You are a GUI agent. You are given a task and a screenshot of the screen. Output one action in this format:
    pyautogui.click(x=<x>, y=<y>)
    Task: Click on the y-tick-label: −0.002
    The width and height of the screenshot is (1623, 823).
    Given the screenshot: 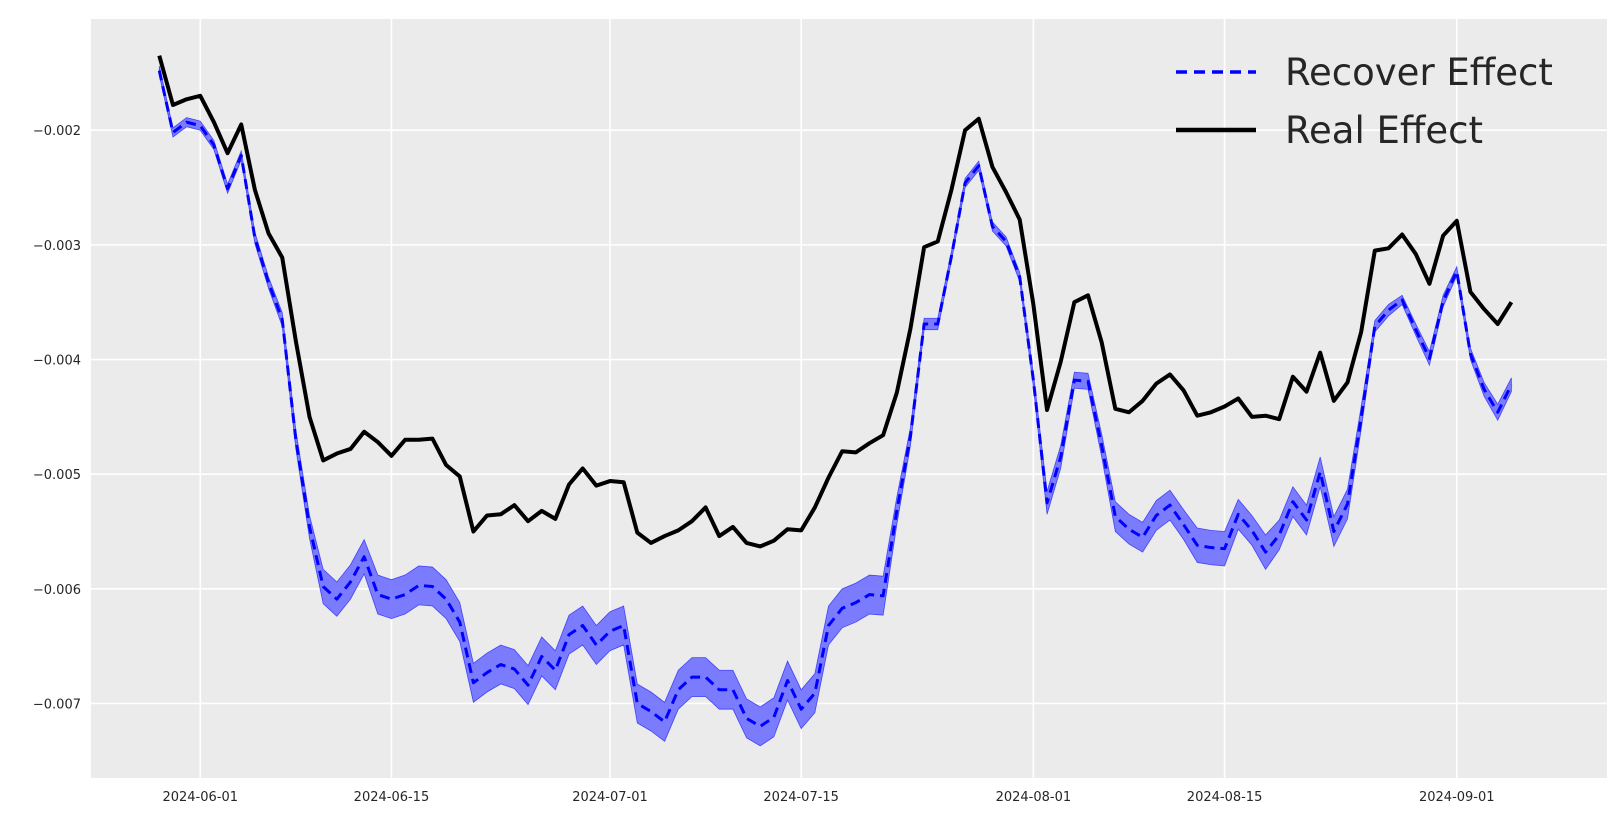 What is the action you would take?
    pyautogui.click(x=57, y=131)
    